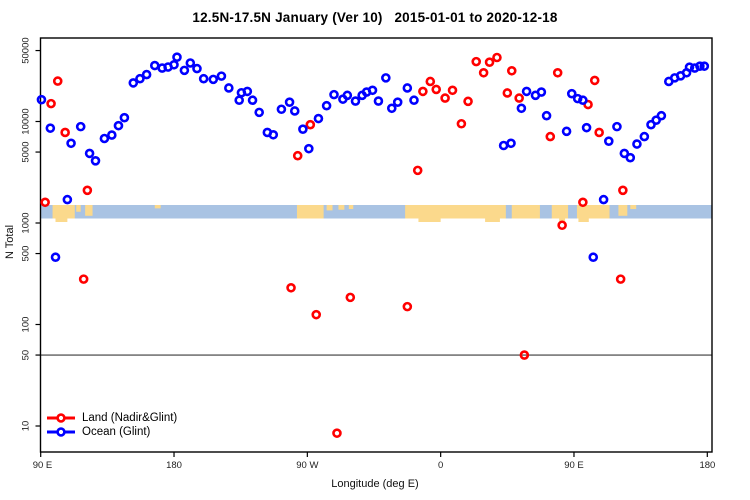  Describe the element at coordinates (26, 426) in the screenshot. I see `y-tick-label: 10` at that location.